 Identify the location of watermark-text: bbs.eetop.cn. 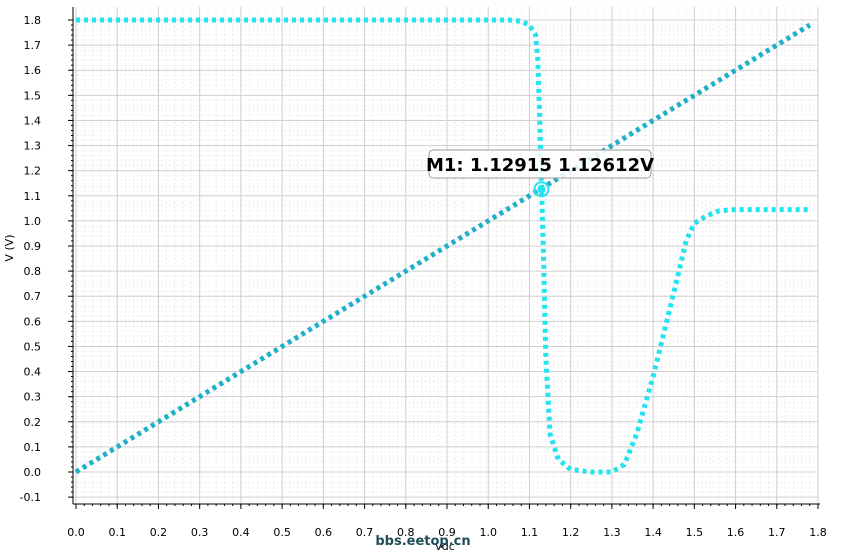
(422, 541).